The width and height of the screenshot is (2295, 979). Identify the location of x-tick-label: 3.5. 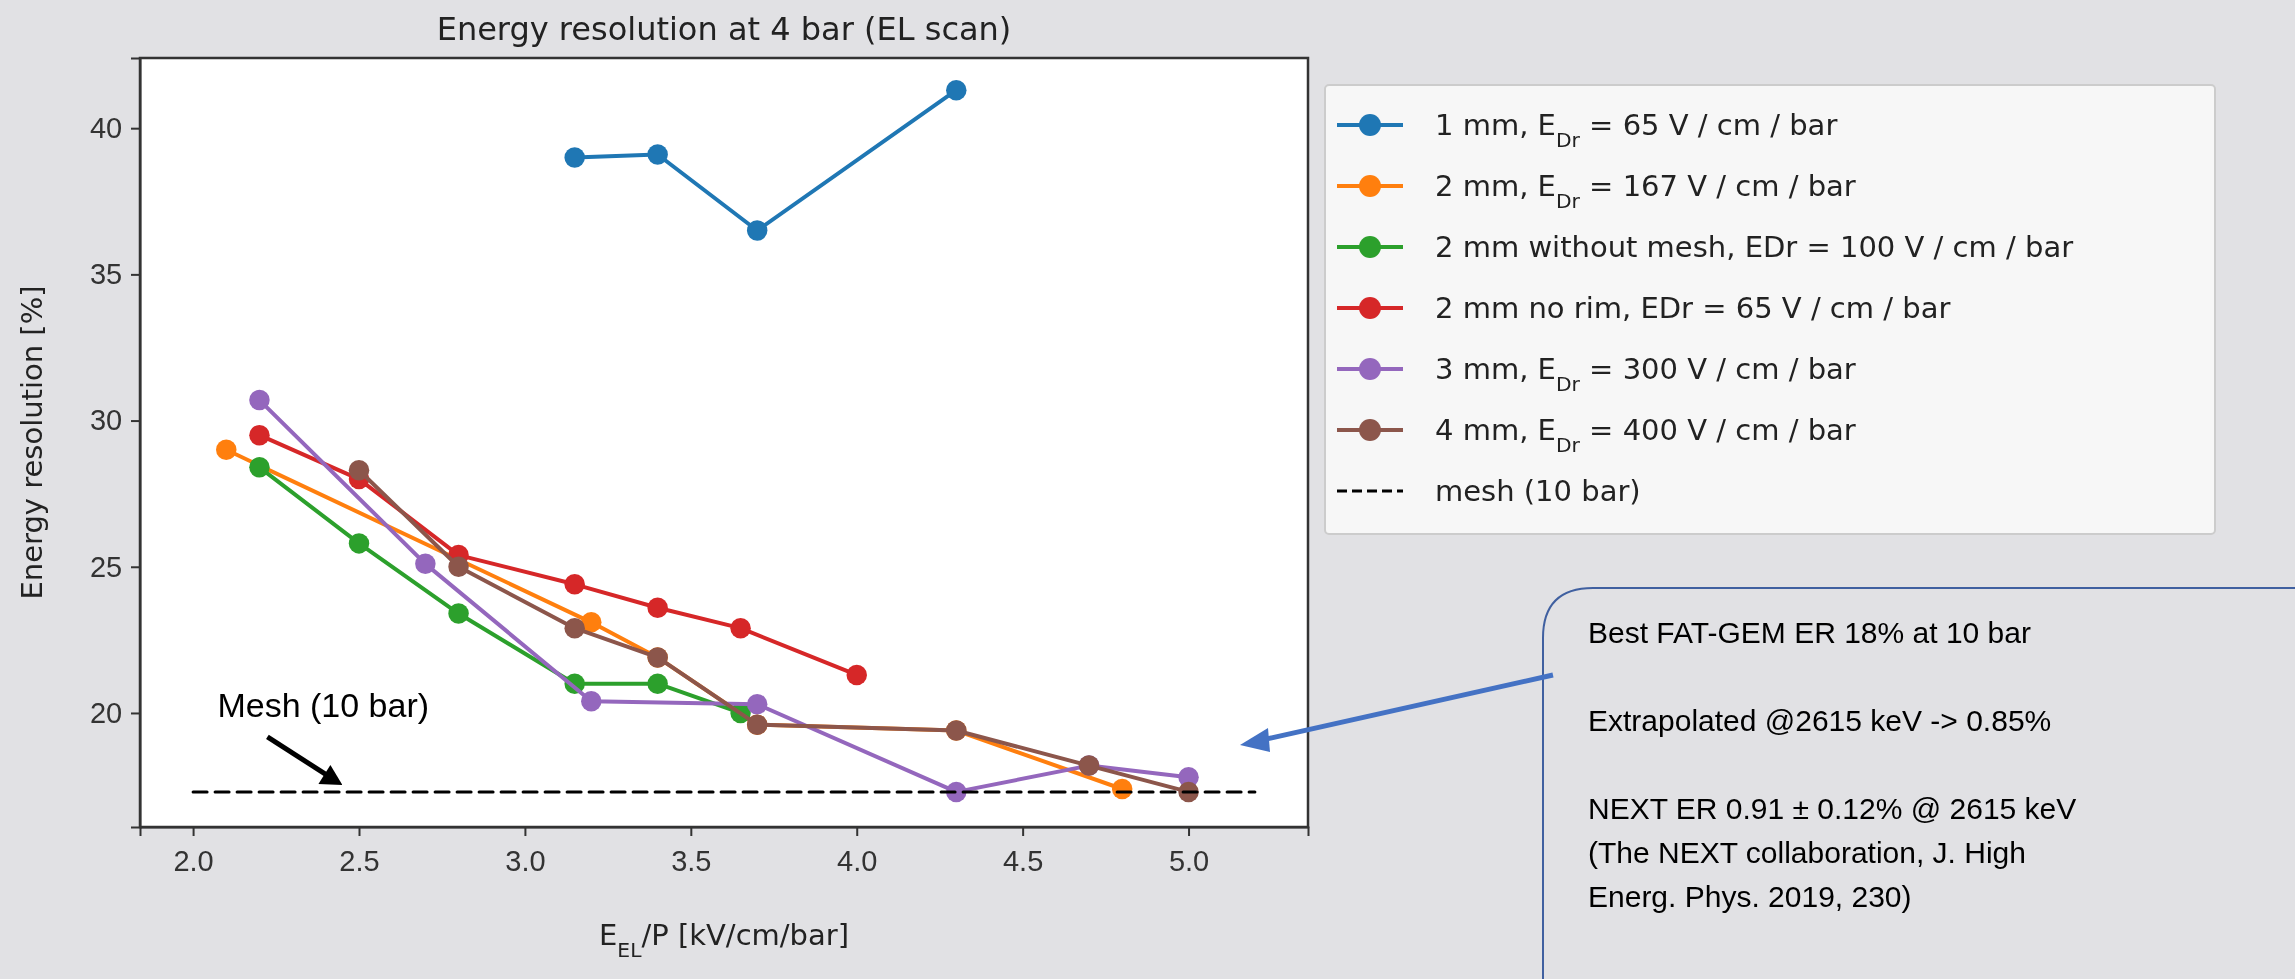
(691, 860).